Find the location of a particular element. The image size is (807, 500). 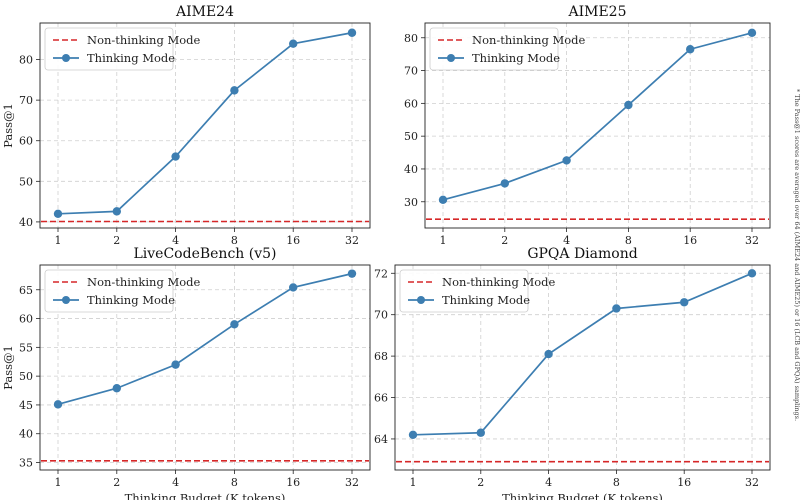

y-tick-label: 68 is located at coordinates (381, 356).